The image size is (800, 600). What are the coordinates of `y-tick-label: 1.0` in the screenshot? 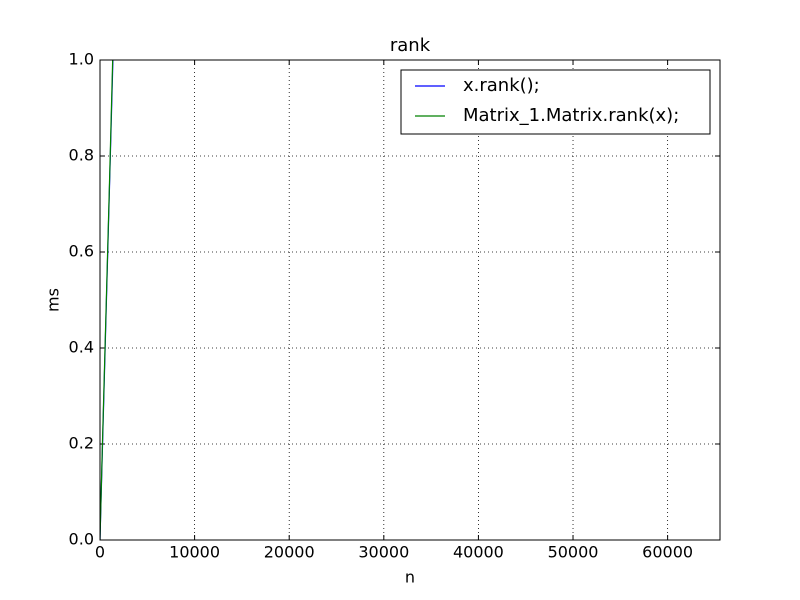 It's located at (81, 59).